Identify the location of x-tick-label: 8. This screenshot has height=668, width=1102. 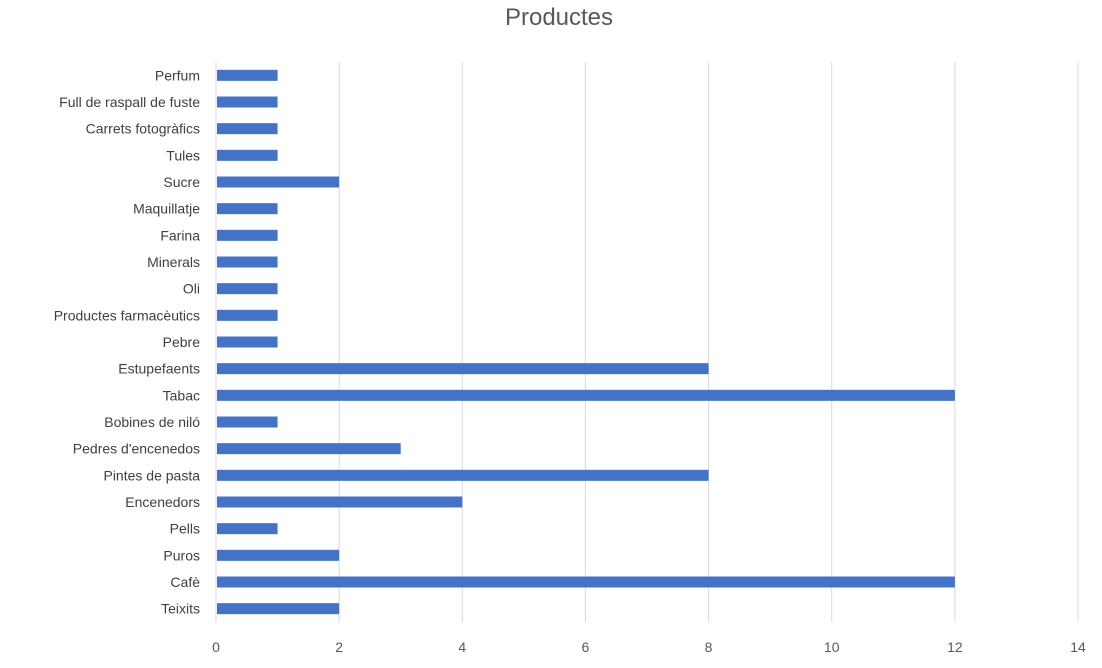
(709, 647).